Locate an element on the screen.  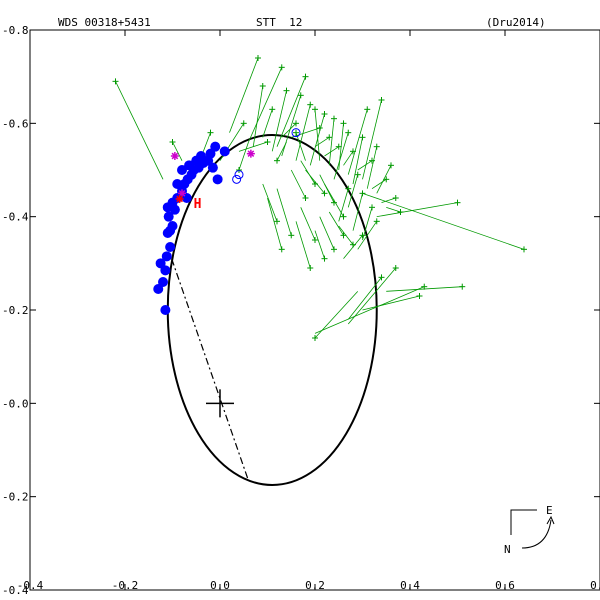
y-tick-label: -0.2 is located at coordinates (15, 310).